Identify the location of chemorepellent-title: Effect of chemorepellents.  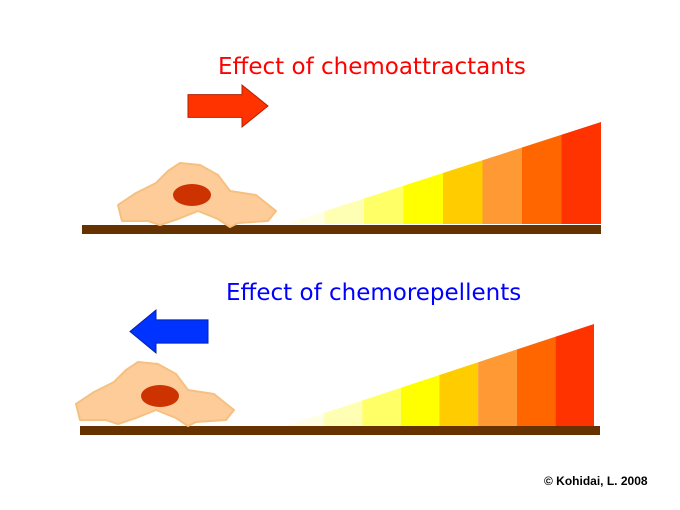
(374, 293).